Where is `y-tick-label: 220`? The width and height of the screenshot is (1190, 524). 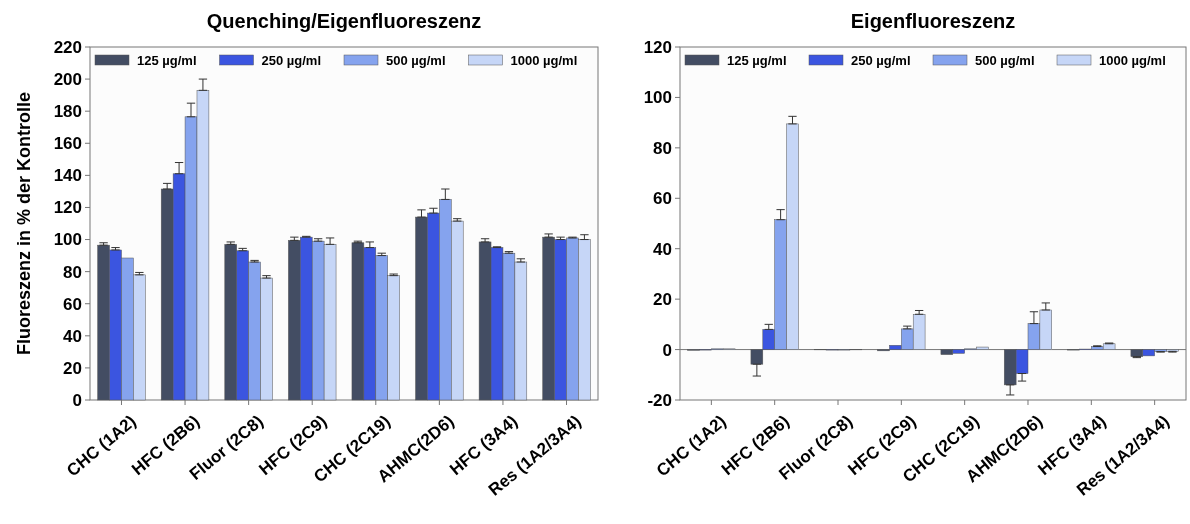
y-tick-label: 220 is located at coordinates (67, 47).